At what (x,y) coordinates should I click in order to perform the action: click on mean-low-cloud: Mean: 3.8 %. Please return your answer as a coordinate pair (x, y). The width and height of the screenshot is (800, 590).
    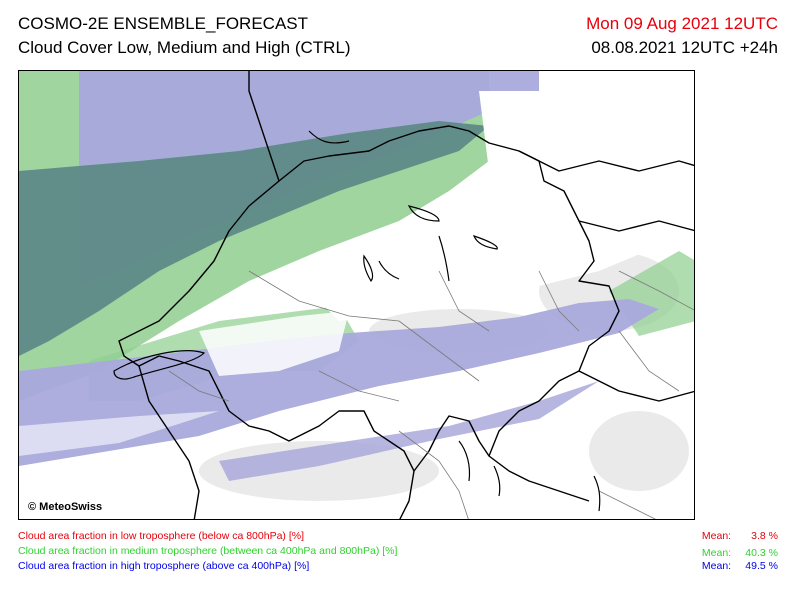
    Looking at the image, I should click on (740, 536).